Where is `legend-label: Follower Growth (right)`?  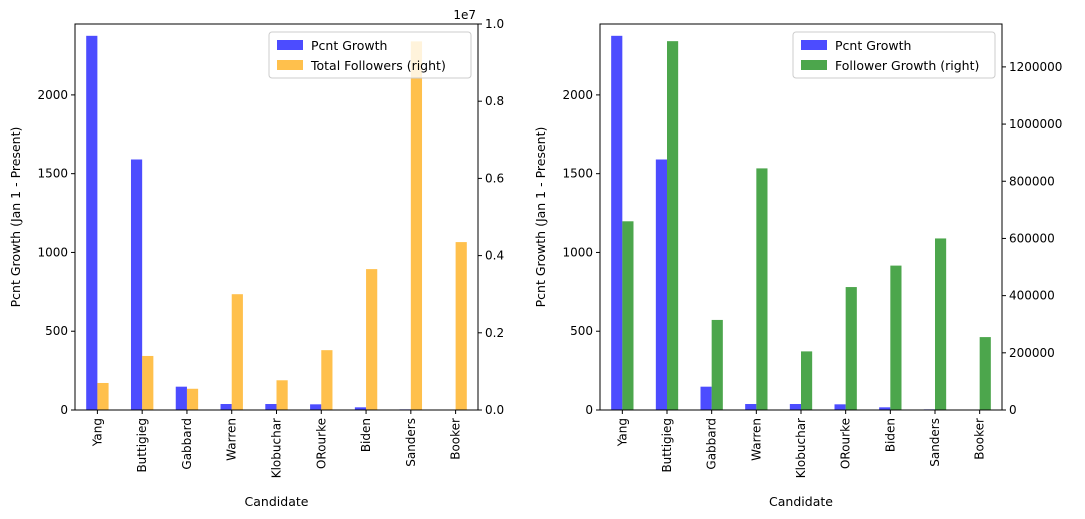
legend-label: Follower Growth (right) is located at coordinates (907, 65).